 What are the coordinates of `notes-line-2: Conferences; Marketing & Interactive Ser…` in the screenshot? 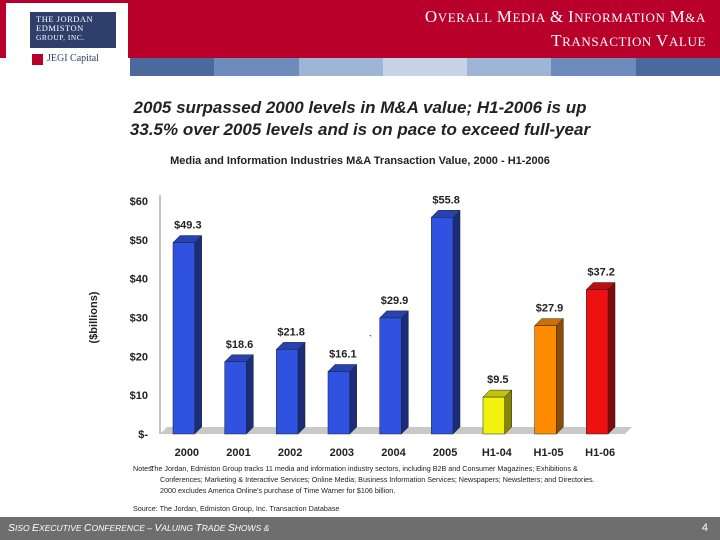 It's located at (377, 479).